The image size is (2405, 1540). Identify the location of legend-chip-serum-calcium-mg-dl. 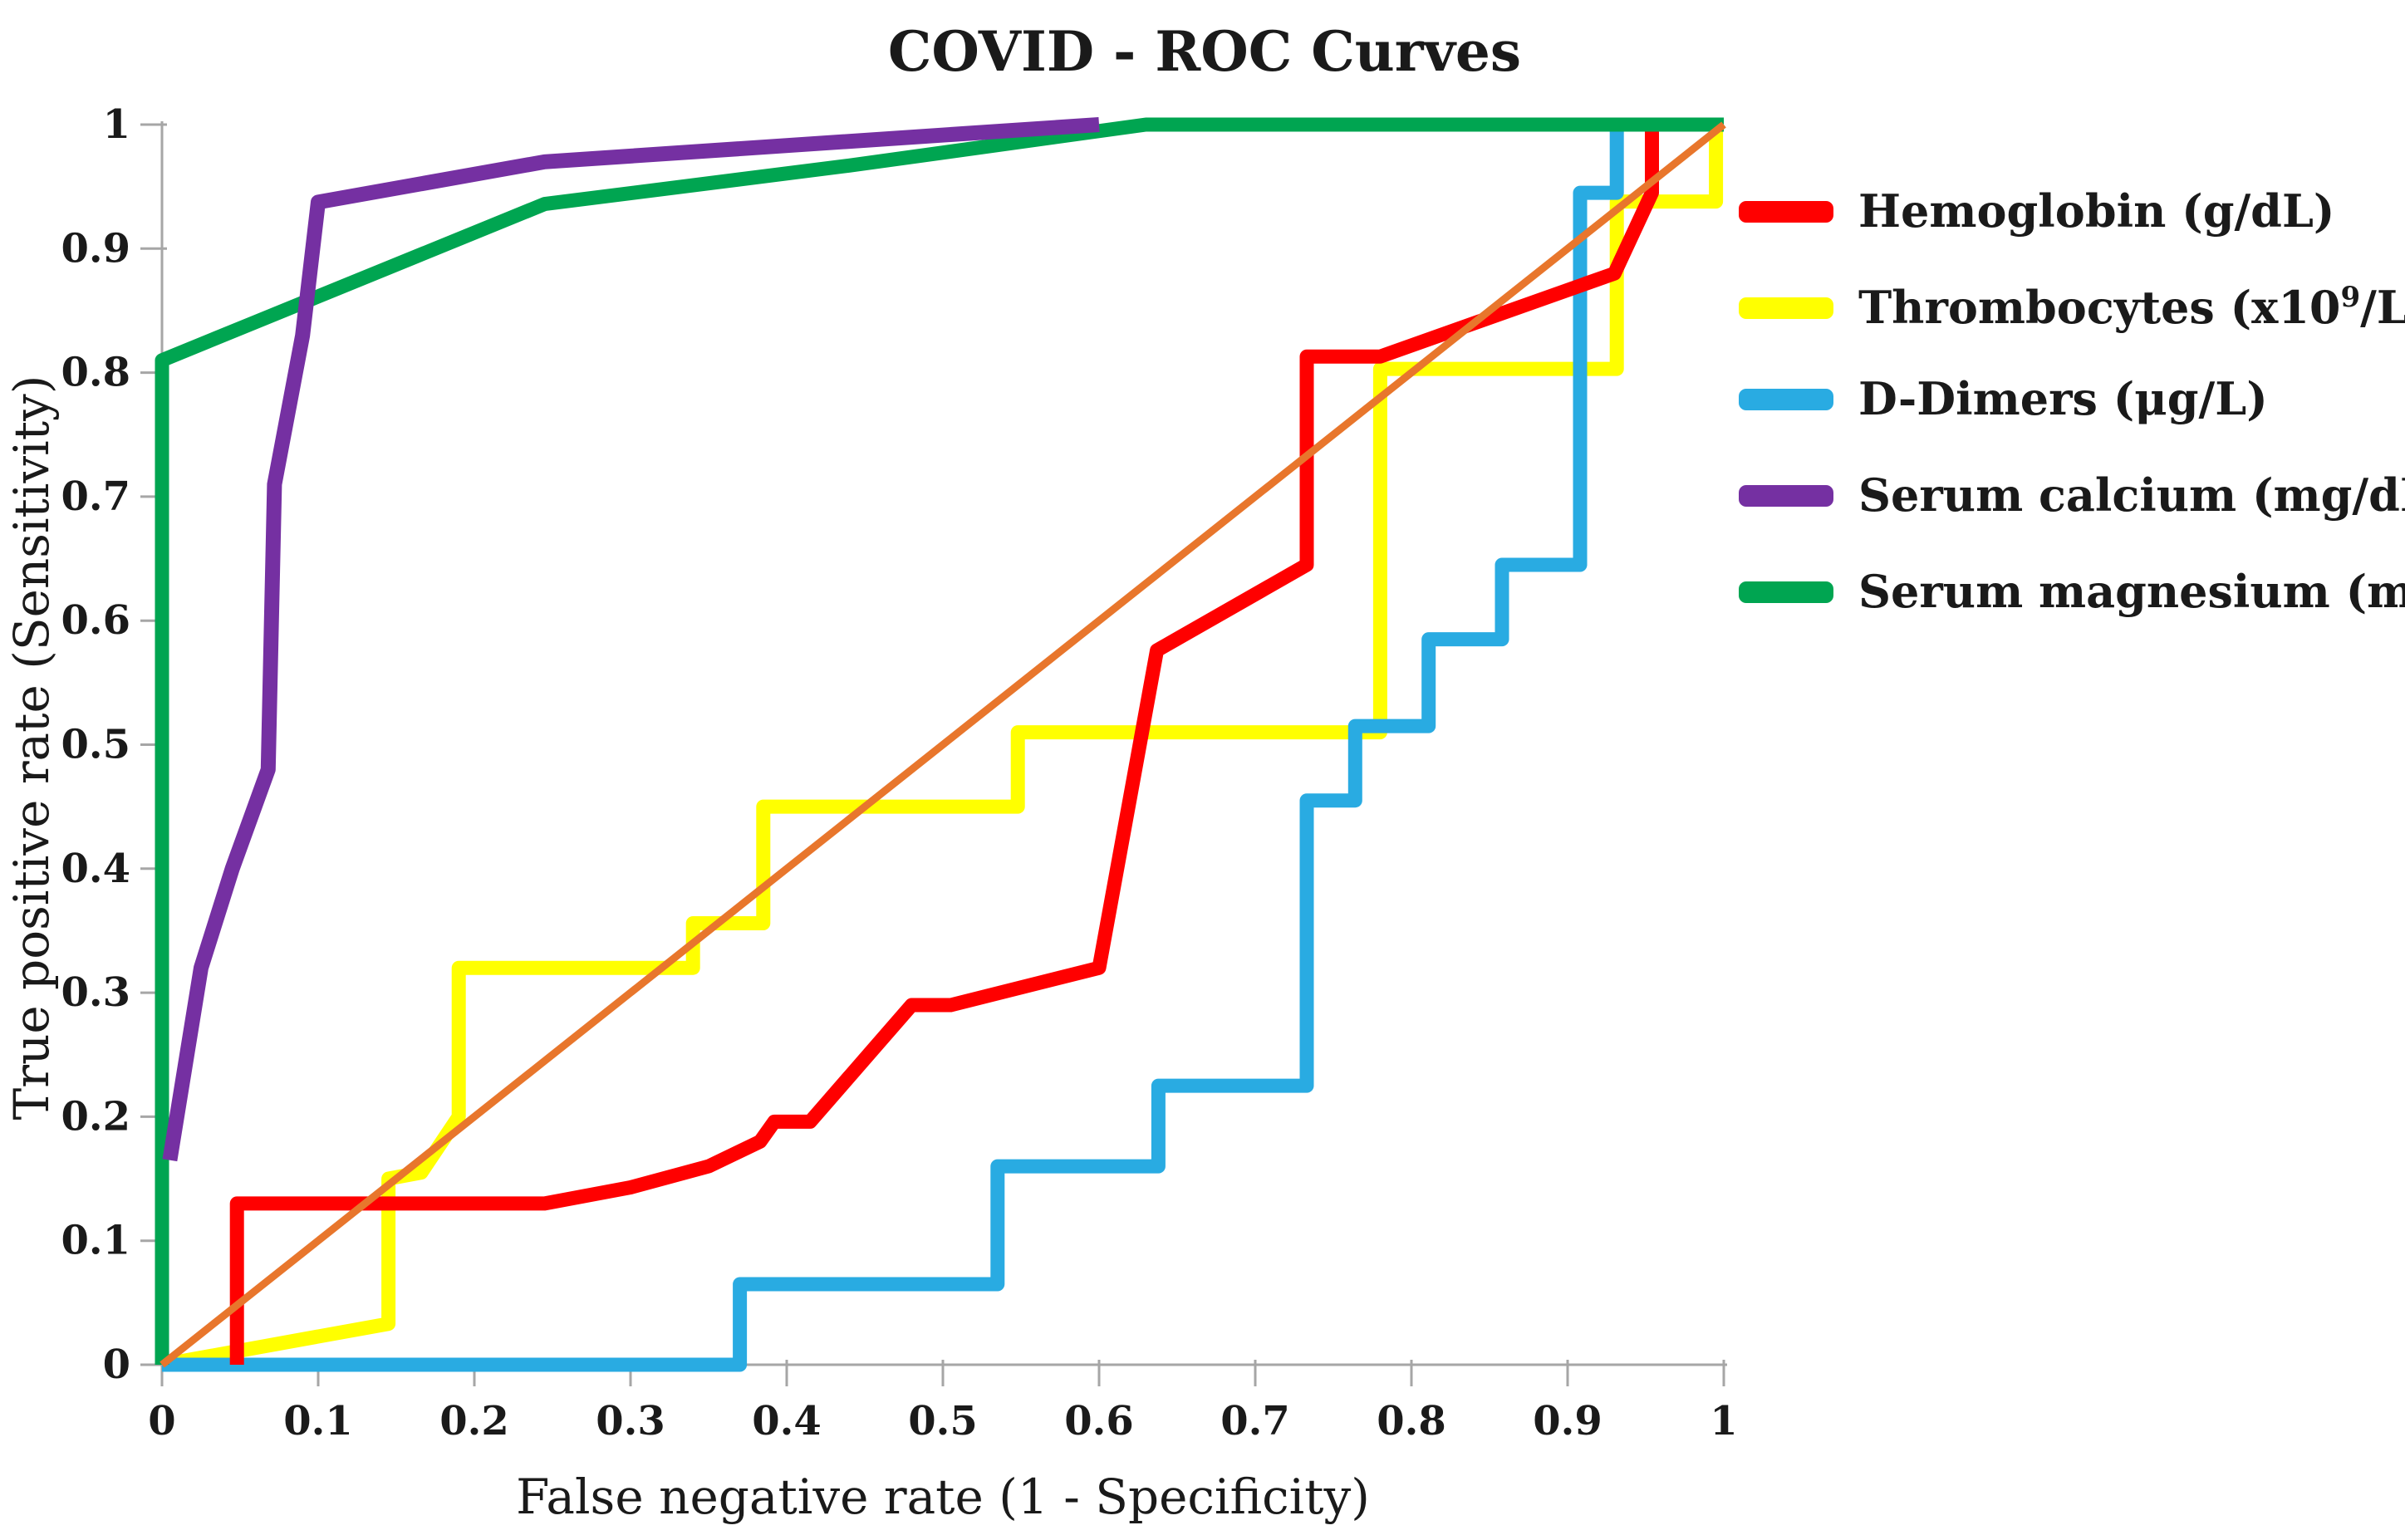
(1786, 496).